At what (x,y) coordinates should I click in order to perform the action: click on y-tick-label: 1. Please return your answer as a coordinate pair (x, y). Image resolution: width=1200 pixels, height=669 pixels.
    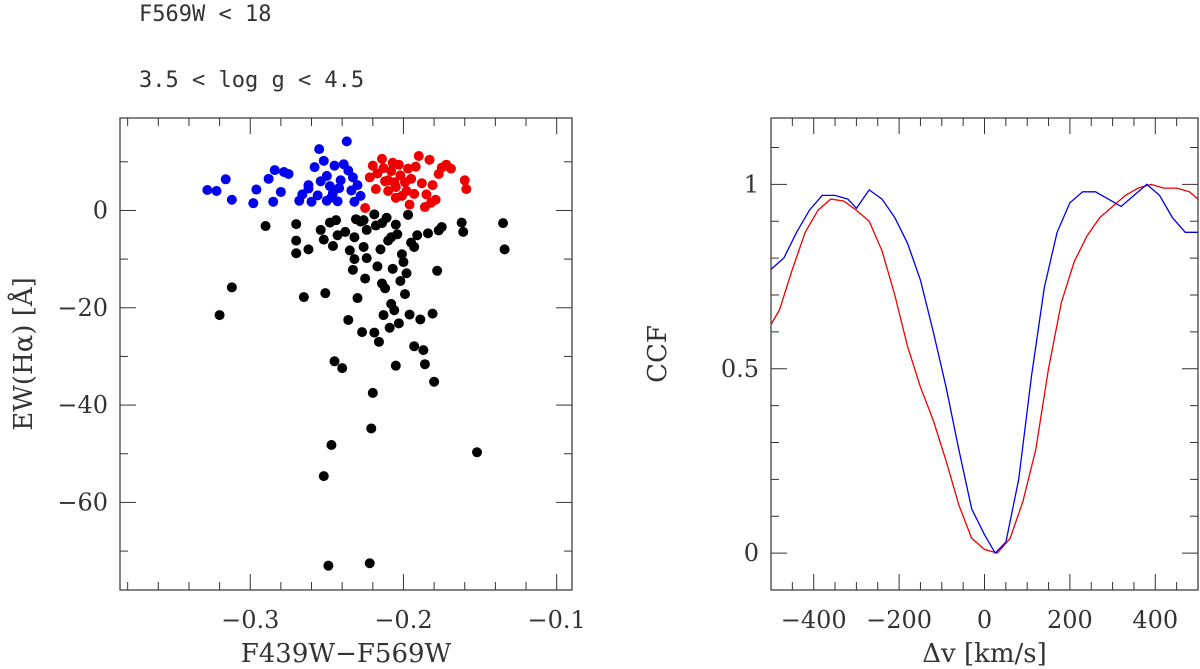
    Looking at the image, I should click on (751, 184).